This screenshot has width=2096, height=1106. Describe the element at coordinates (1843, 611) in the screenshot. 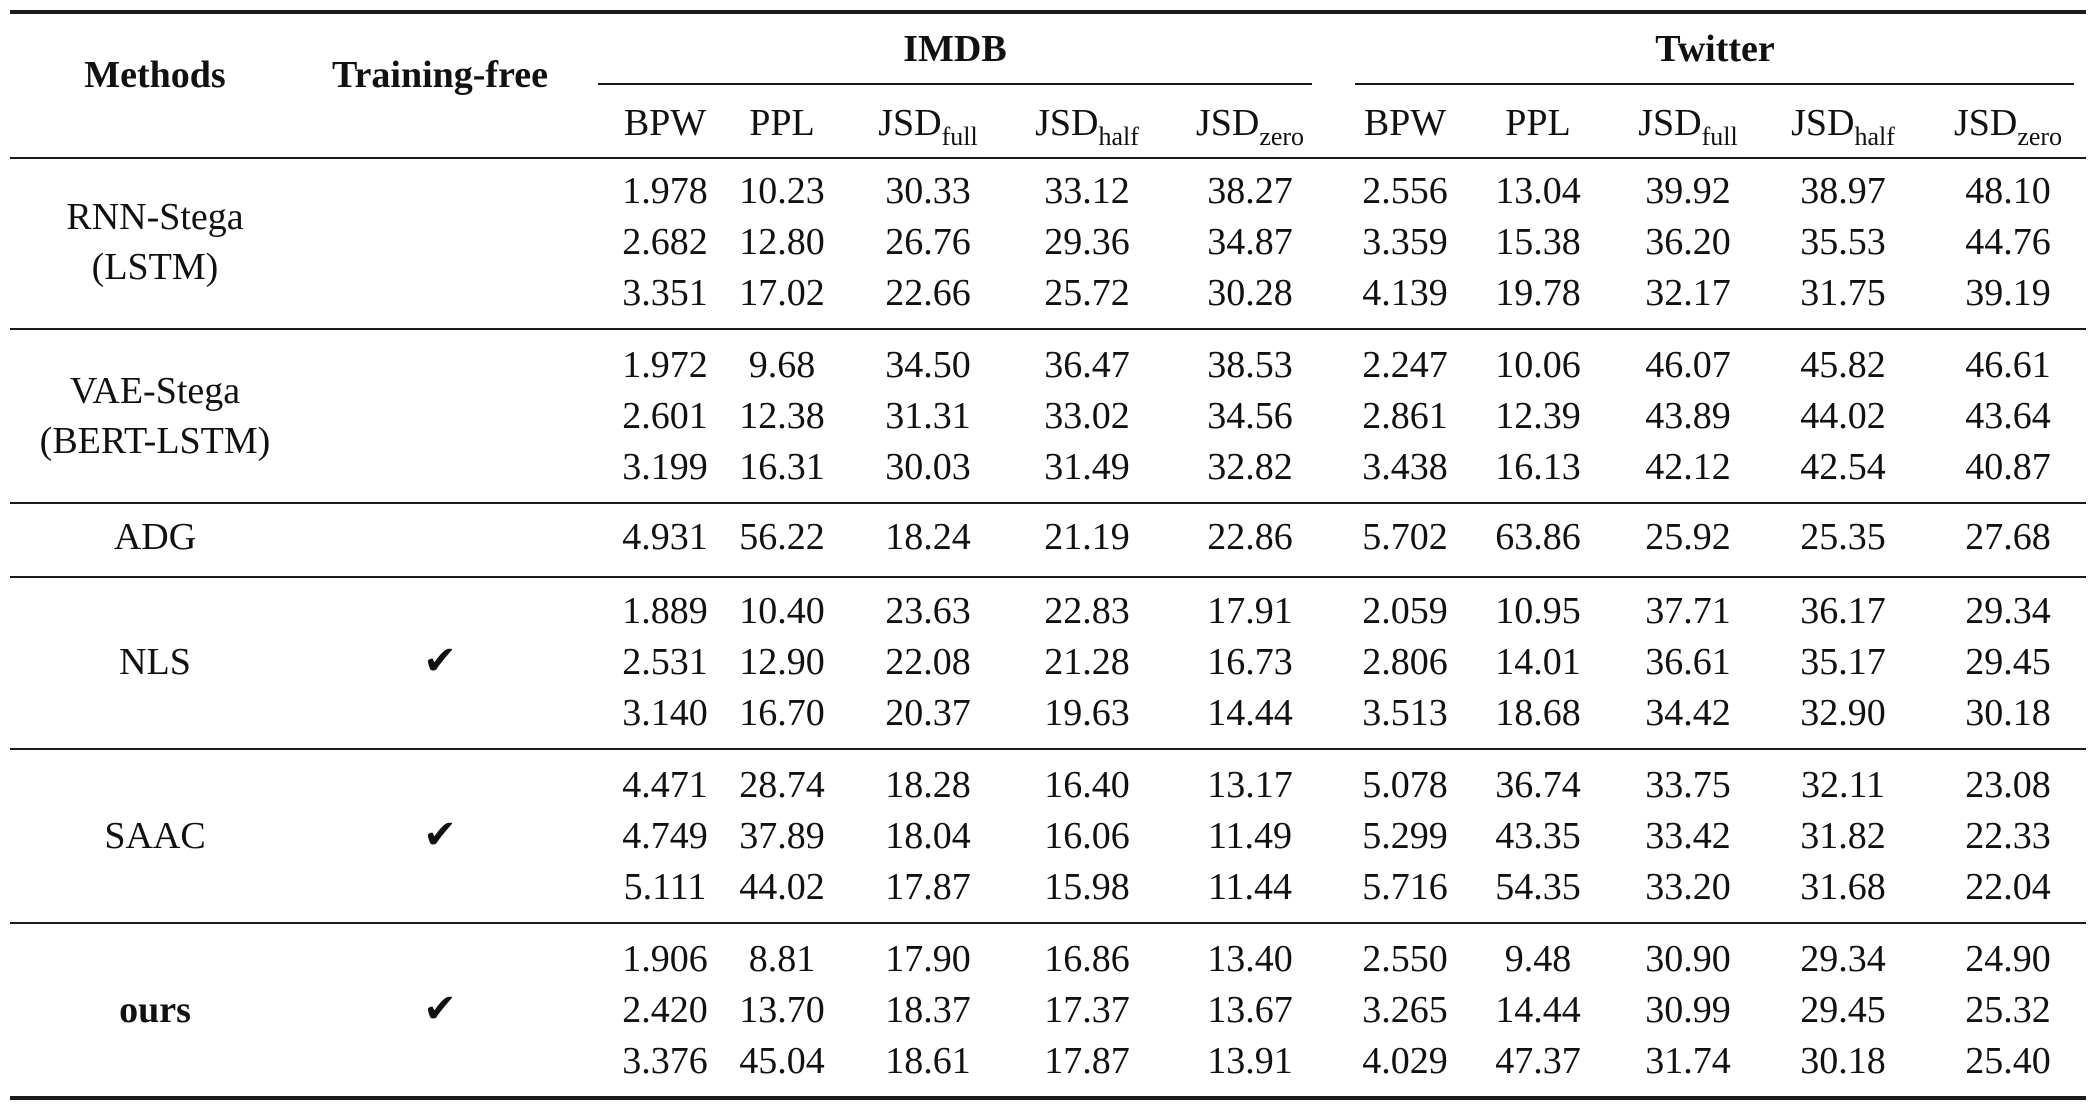

I see `table-cell: 36.17` at that location.